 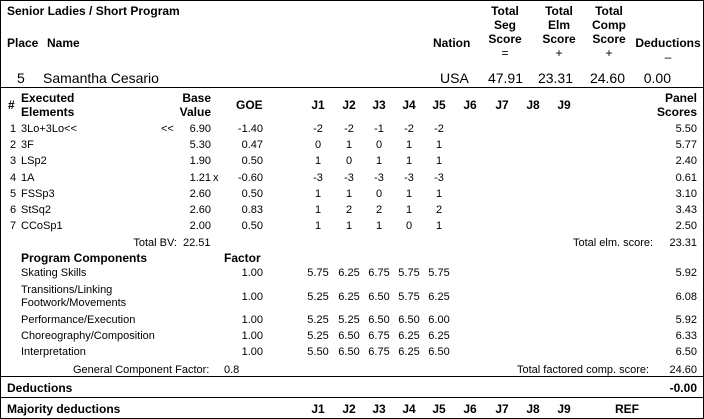 I want to click on component-score: 6.08, so click(x=686, y=297).